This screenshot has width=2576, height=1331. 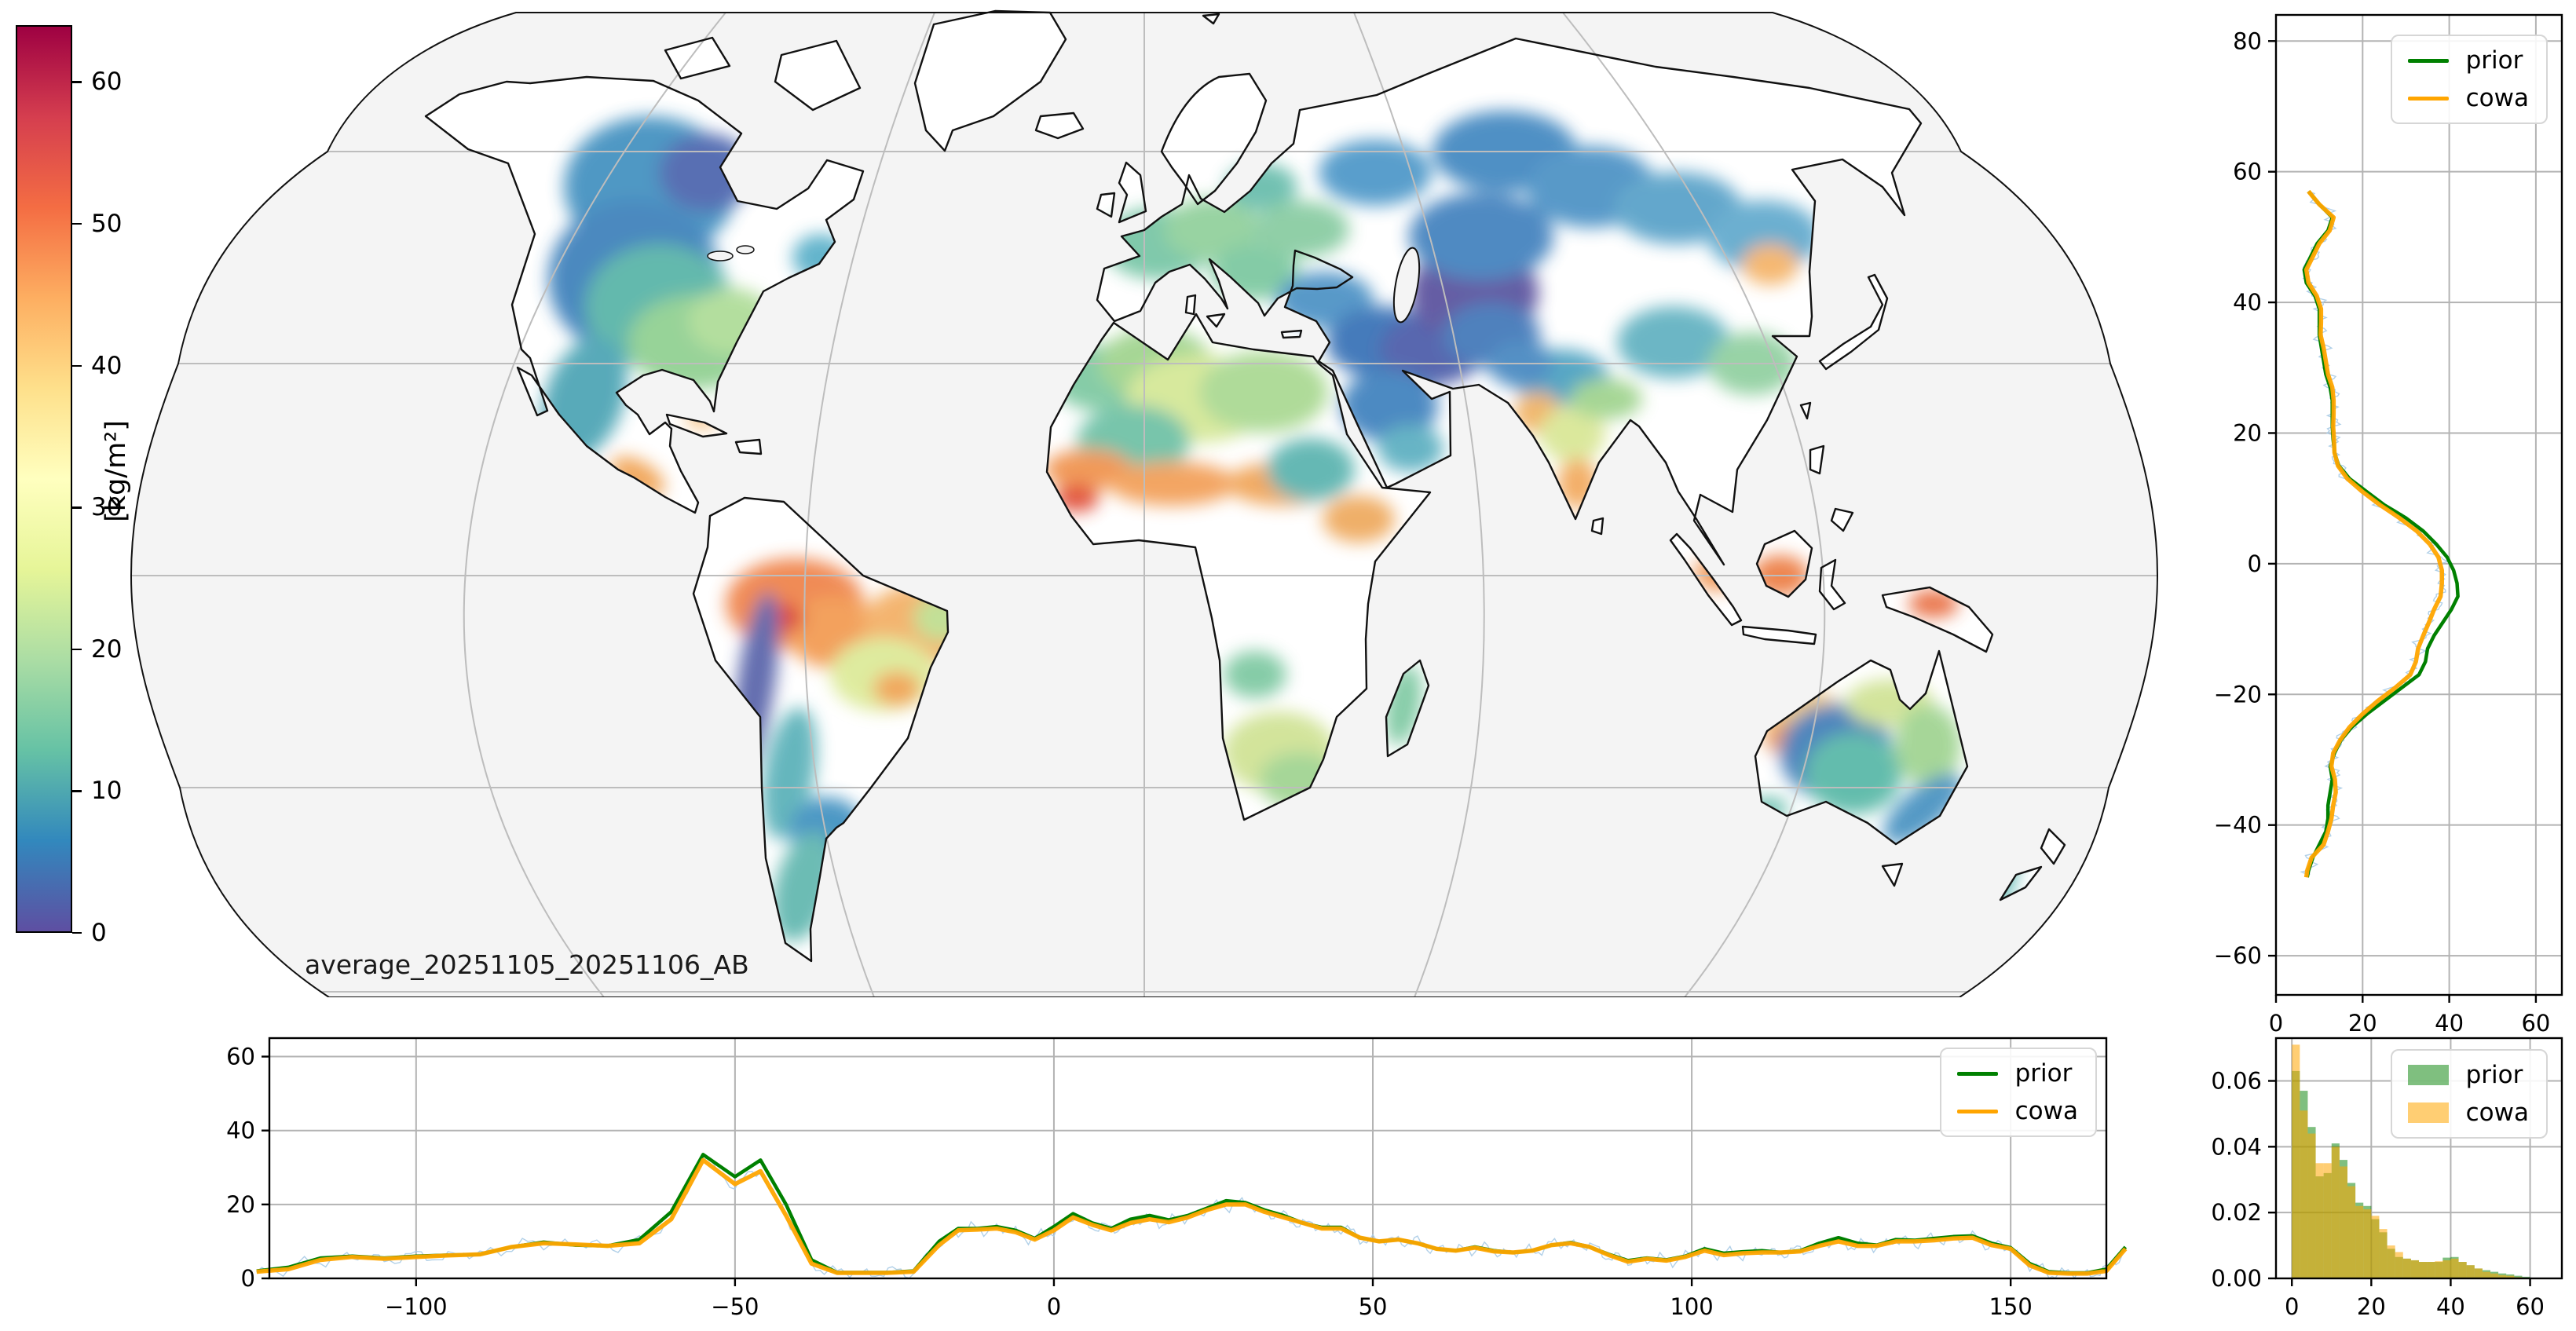 What do you see at coordinates (2428, 1113) in the screenshot?
I see `cowa-patch-swatch` at bounding box center [2428, 1113].